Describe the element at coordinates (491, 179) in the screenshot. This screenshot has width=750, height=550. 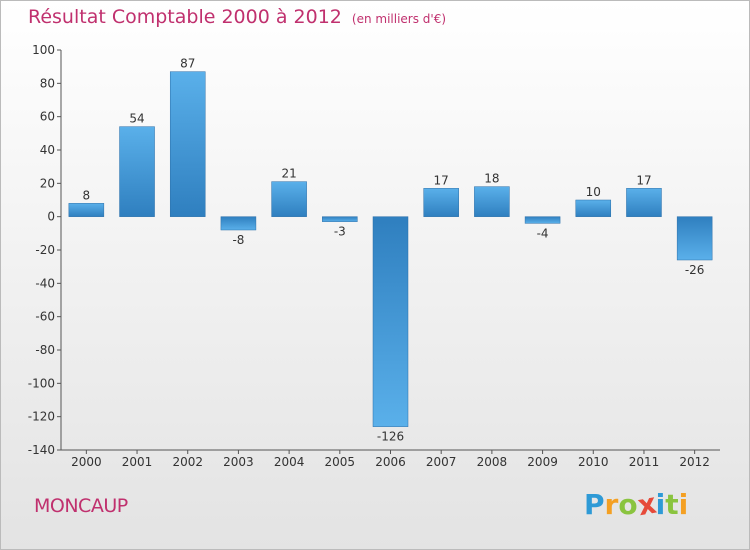
I see `data-label: 18` at that location.